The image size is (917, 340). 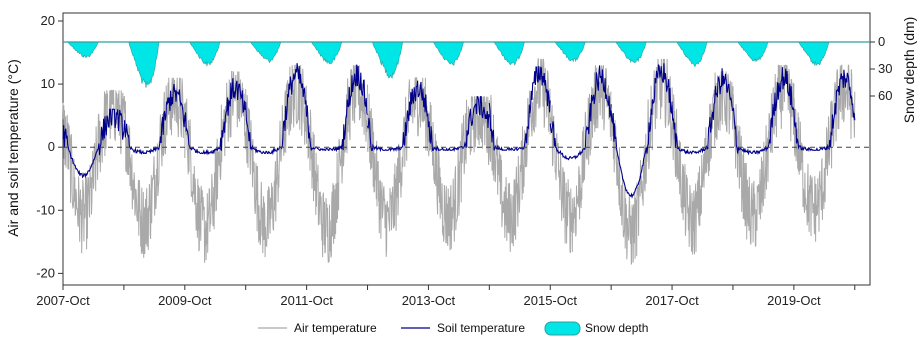 I want to click on legend-soil-label: Soil temperature, so click(x=481, y=328).